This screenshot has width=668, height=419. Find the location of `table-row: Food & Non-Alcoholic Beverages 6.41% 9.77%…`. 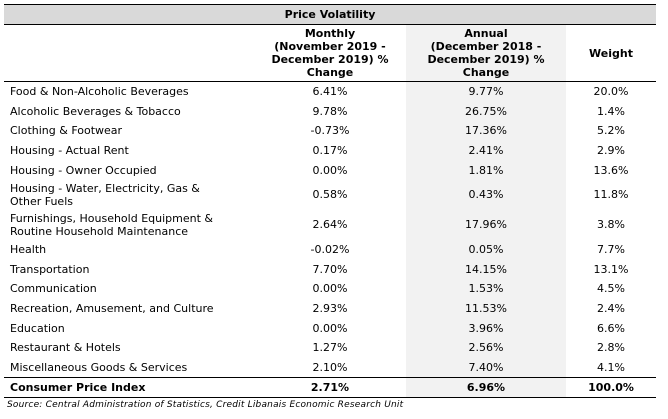

table-row: Food & Non-Alcoholic Beverages 6.41% 9.77%… is located at coordinates (330, 91).